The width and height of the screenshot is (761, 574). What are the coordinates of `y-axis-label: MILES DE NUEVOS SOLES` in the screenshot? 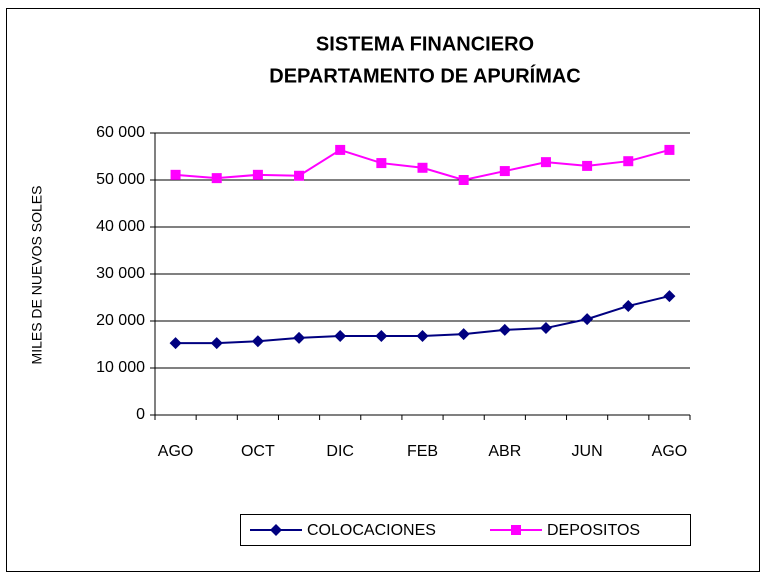 It's located at (37, 275).